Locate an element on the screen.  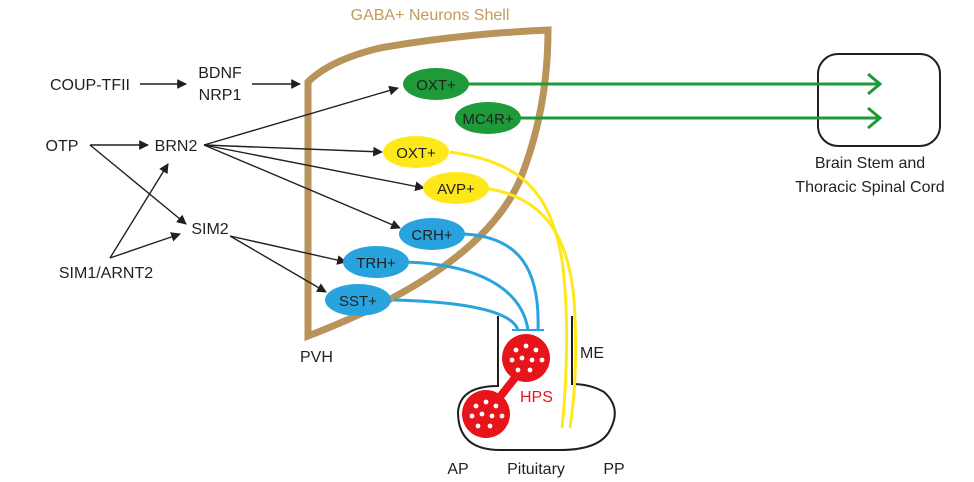
svg-text: SST+ is located at coordinates (358, 301).